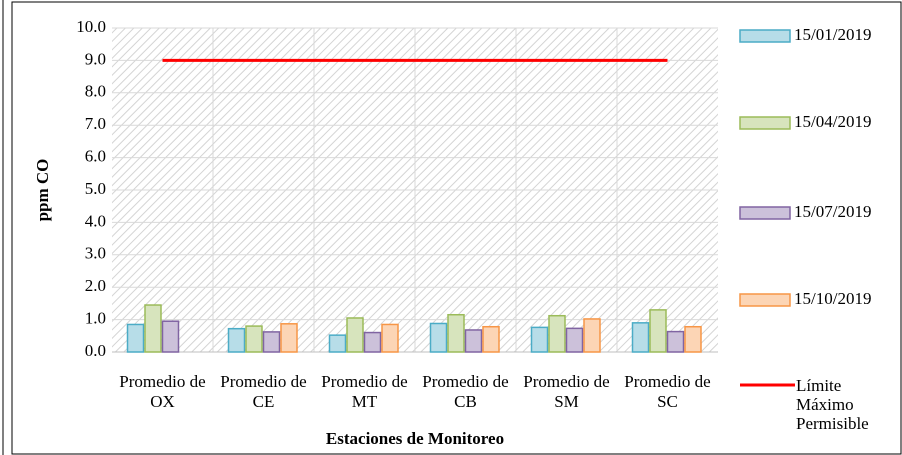  What do you see at coordinates (415, 438) in the screenshot?
I see `x-axis-label: Estaciones de Monitoreo` at bounding box center [415, 438].